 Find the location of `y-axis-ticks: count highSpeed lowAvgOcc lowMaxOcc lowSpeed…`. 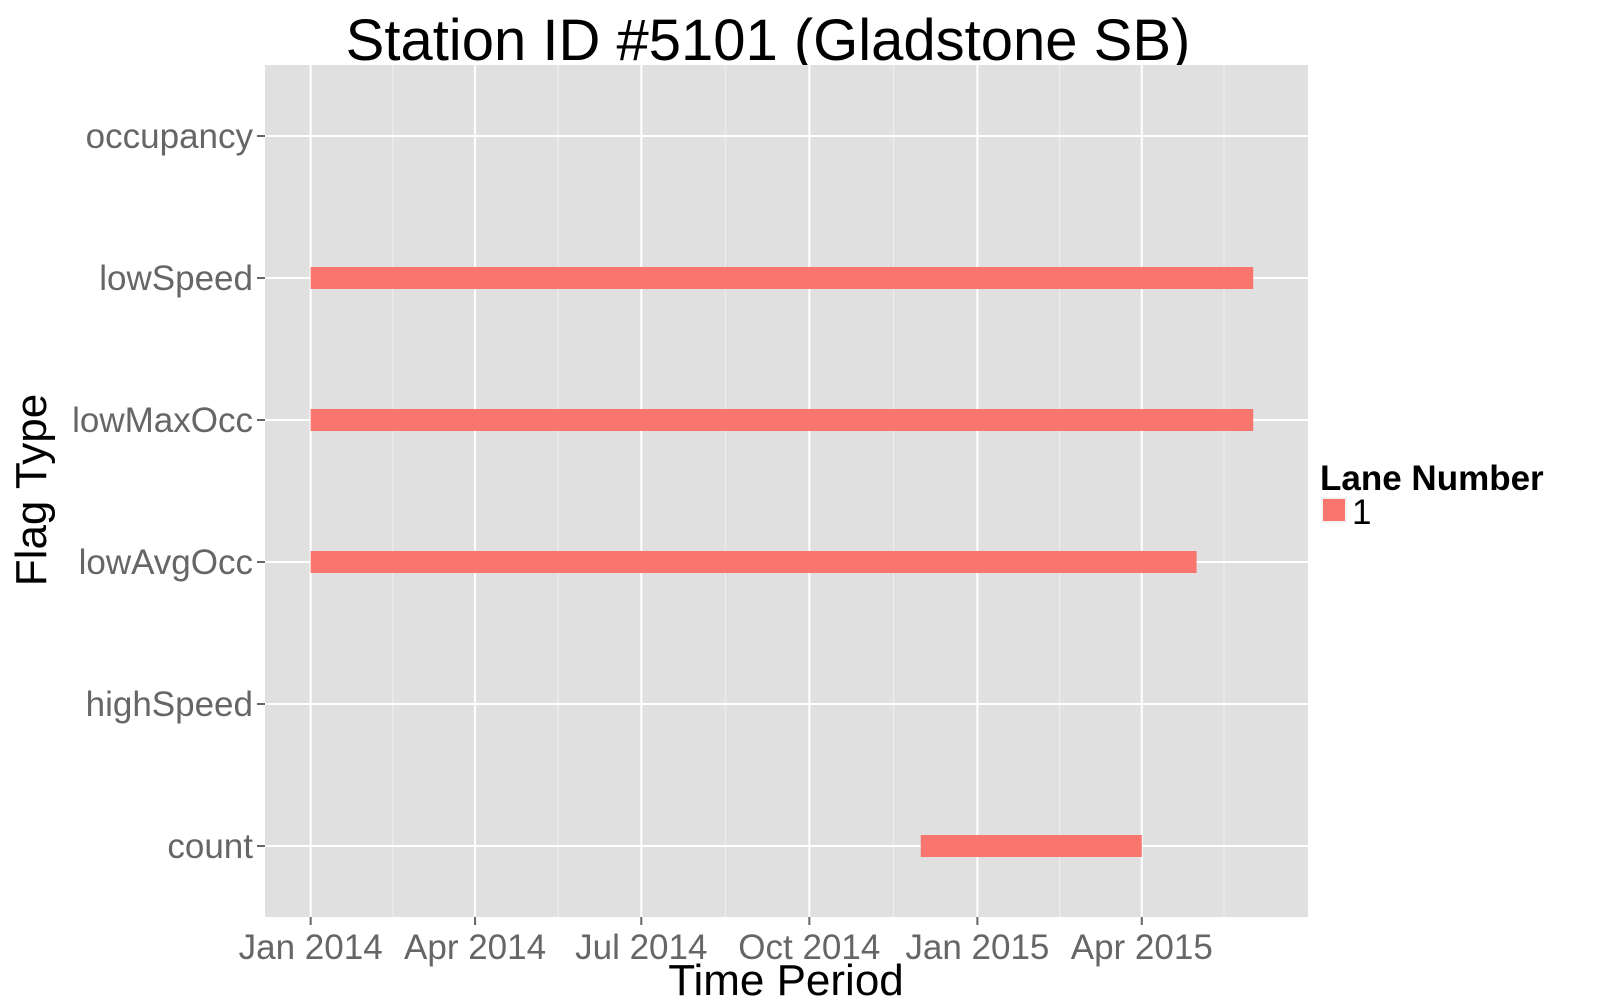

y-axis-ticks: count highSpeed lowAvgOcc lowMaxOcc lowSpeed… is located at coordinates (168, 491).